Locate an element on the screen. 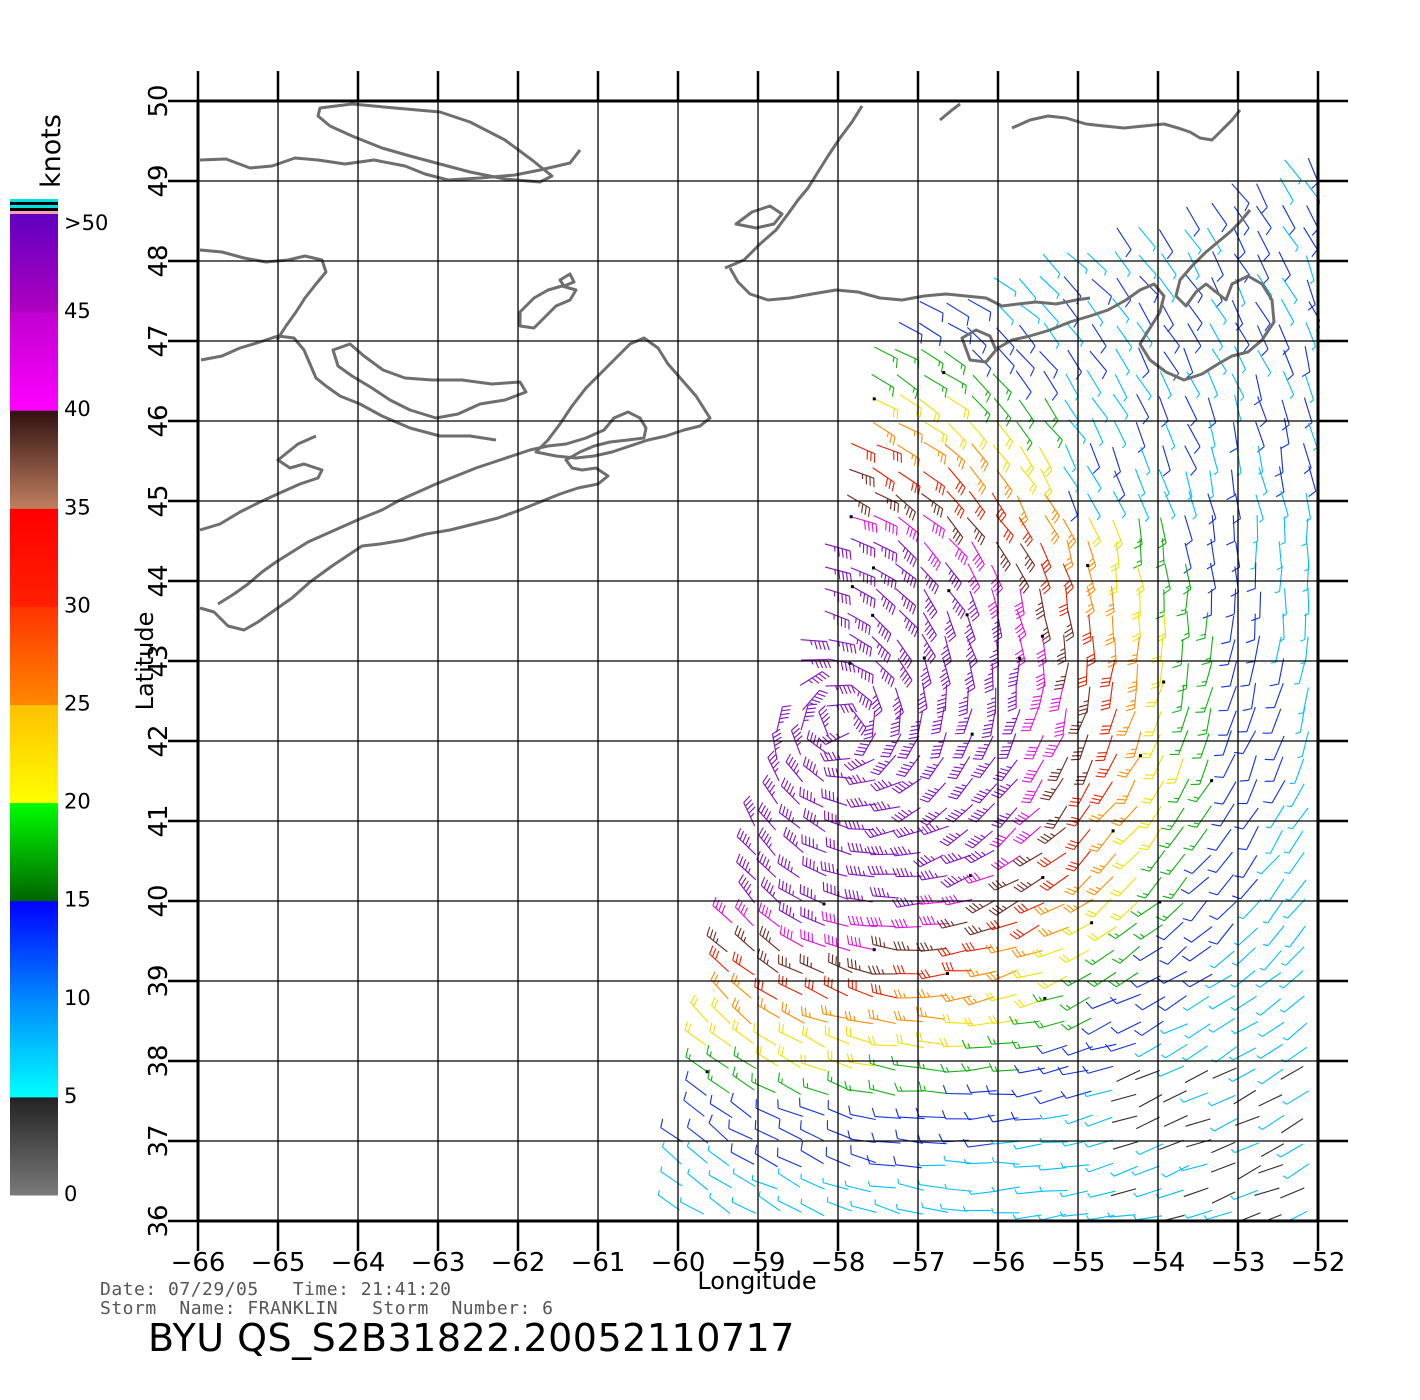 The image size is (1420, 1400). info-storm-line: Storm Name: FRANKLIN Storm Number: 6 is located at coordinates (327, 1308).